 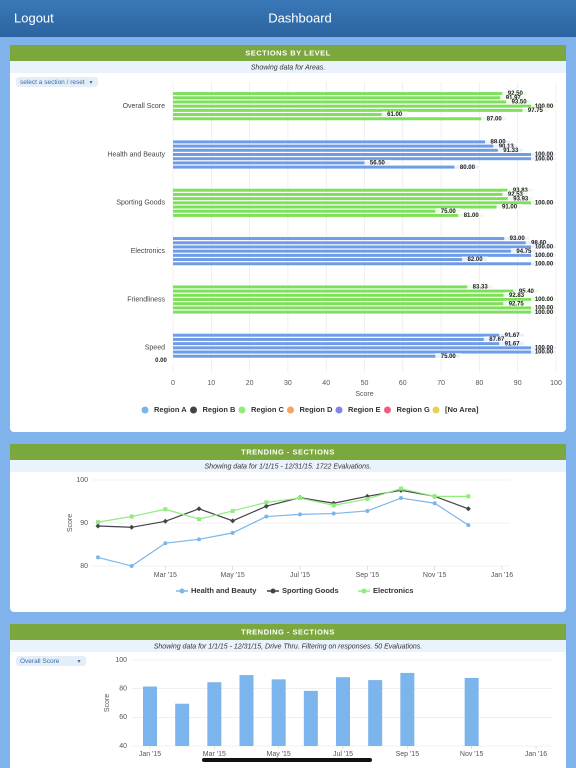 What do you see at coordinates (393, 590) in the screenshot?
I see `legend-label: Electronics` at bounding box center [393, 590].